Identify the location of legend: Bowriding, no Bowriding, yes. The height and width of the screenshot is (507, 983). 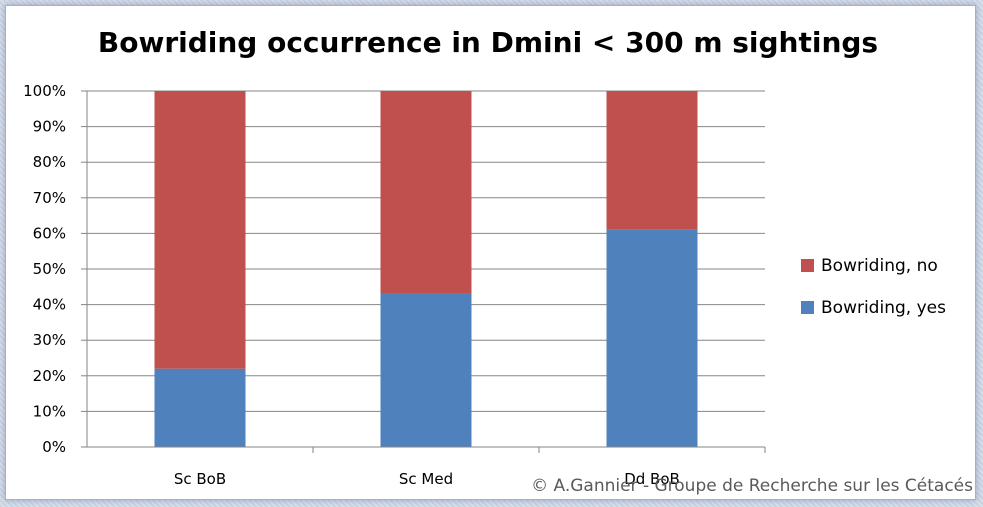
(873, 287).